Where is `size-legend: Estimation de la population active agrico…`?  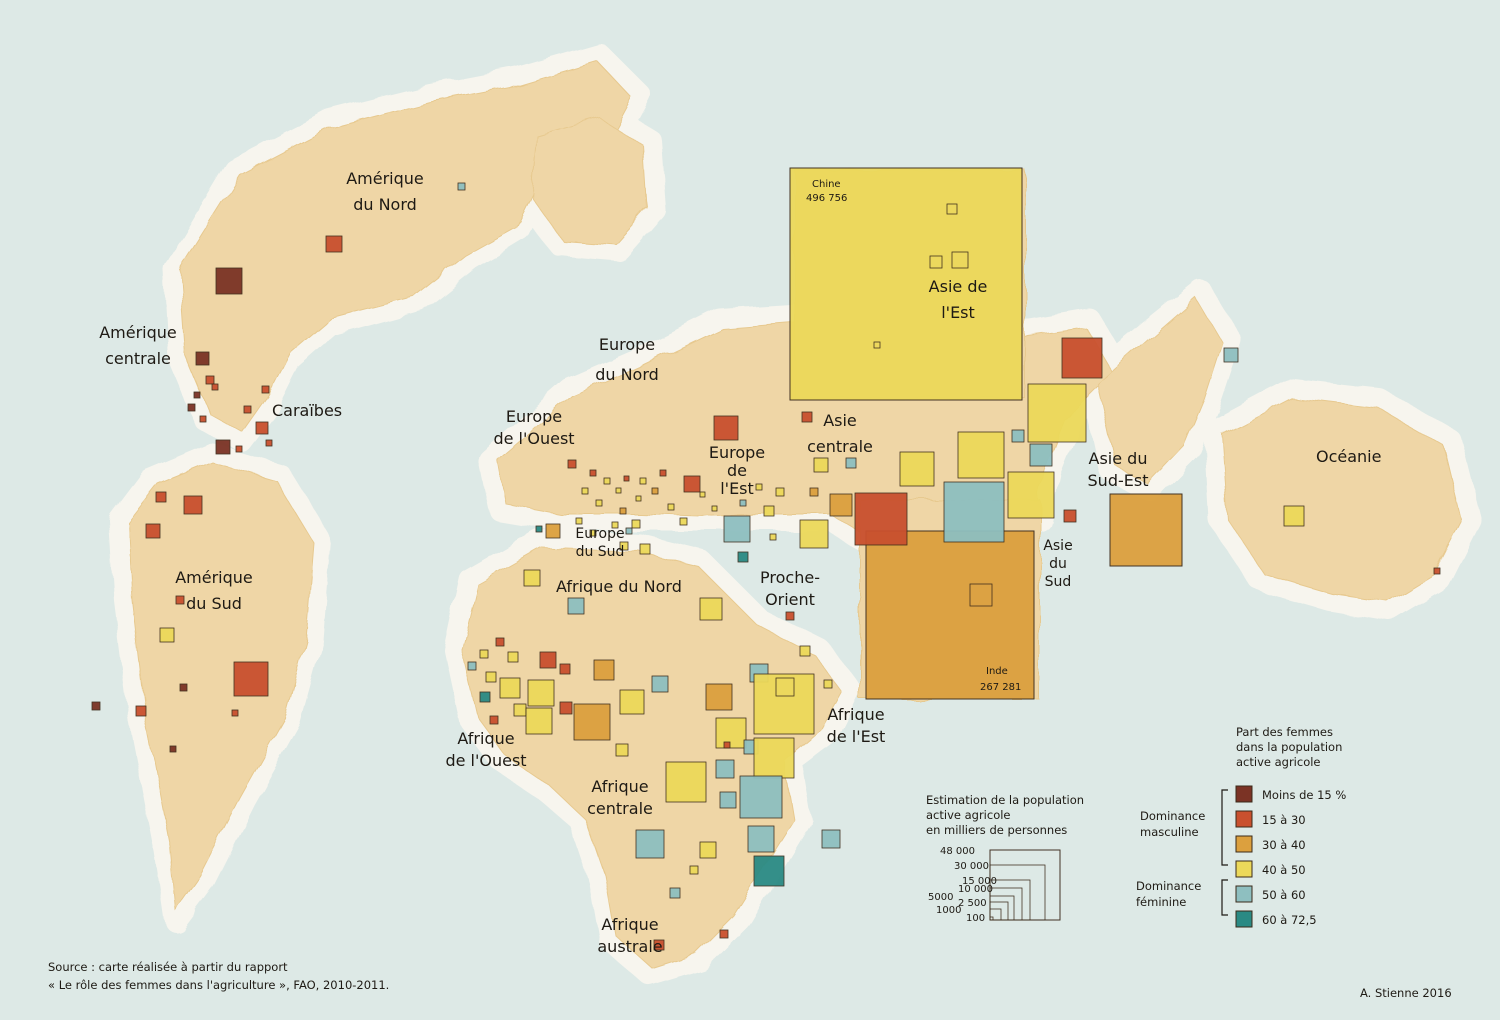 size-legend: Estimation de la population active agrico… is located at coordinates (1005, 858).